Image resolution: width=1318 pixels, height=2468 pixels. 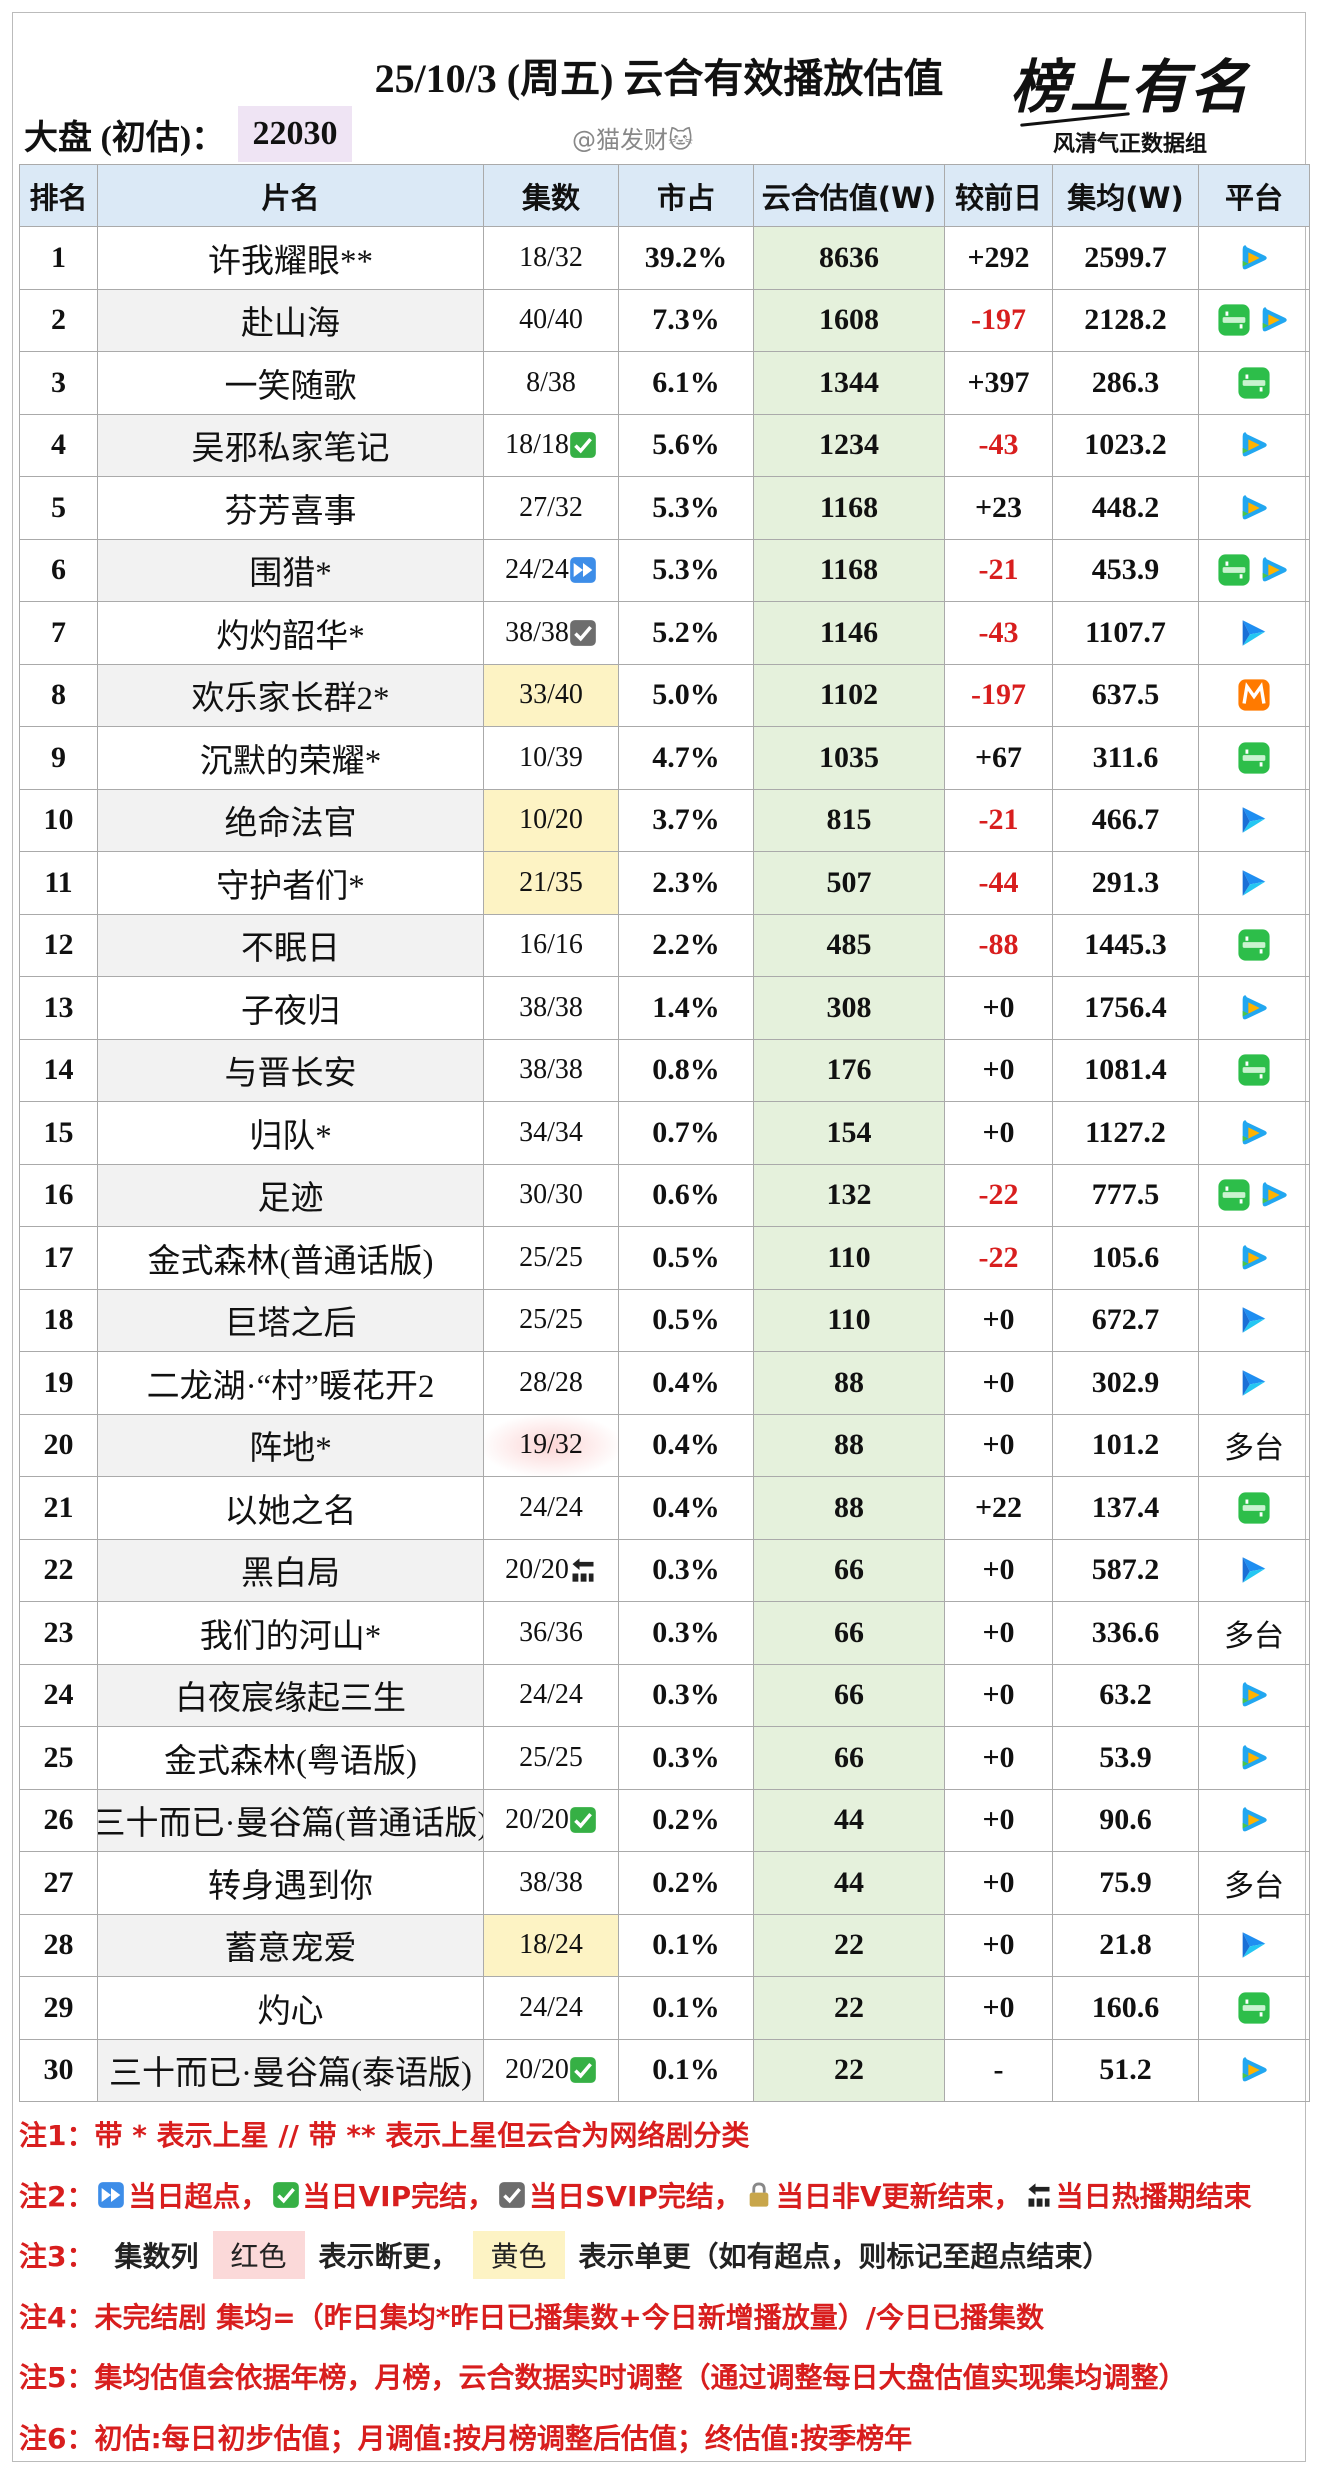 I want to click on cell-estimate: 1608, so click(x=849, y=320).